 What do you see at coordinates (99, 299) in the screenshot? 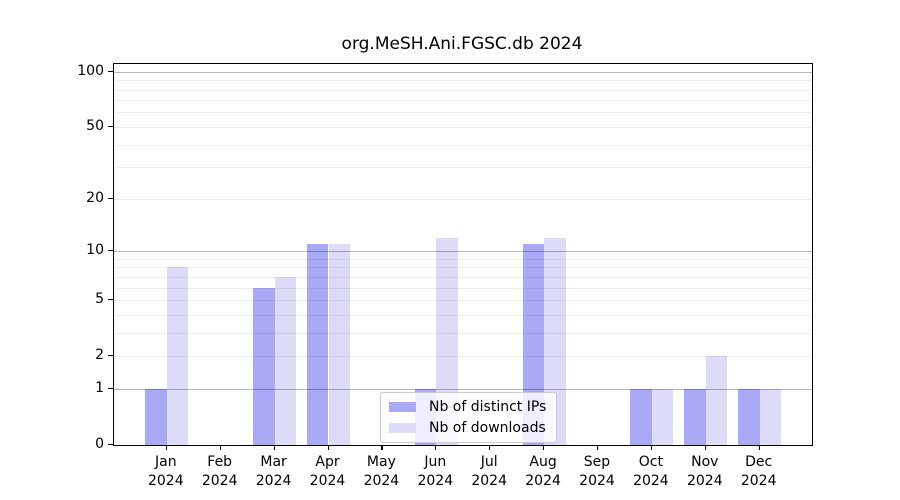
I see `y-tick-label-5: 5` at bounding box center [99, 299].